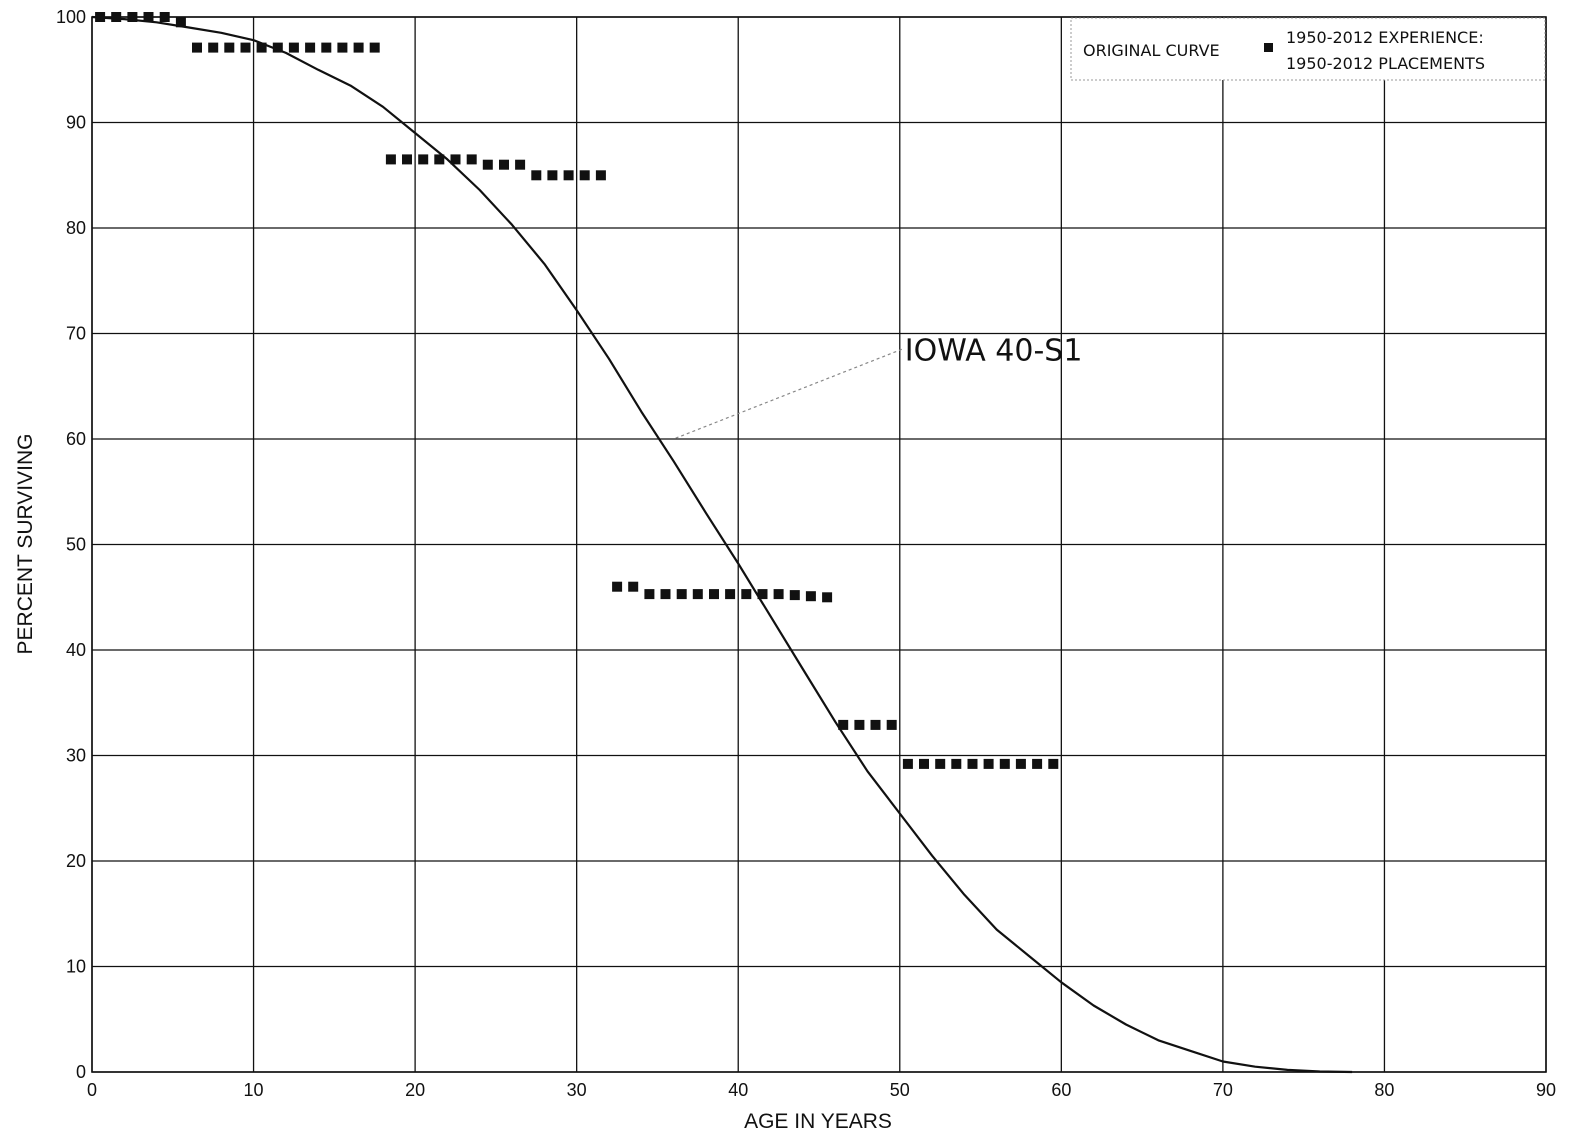 This screenshot has height=1141, width=1571. I want to click on y-tick-label: 40, so click(76, 650).